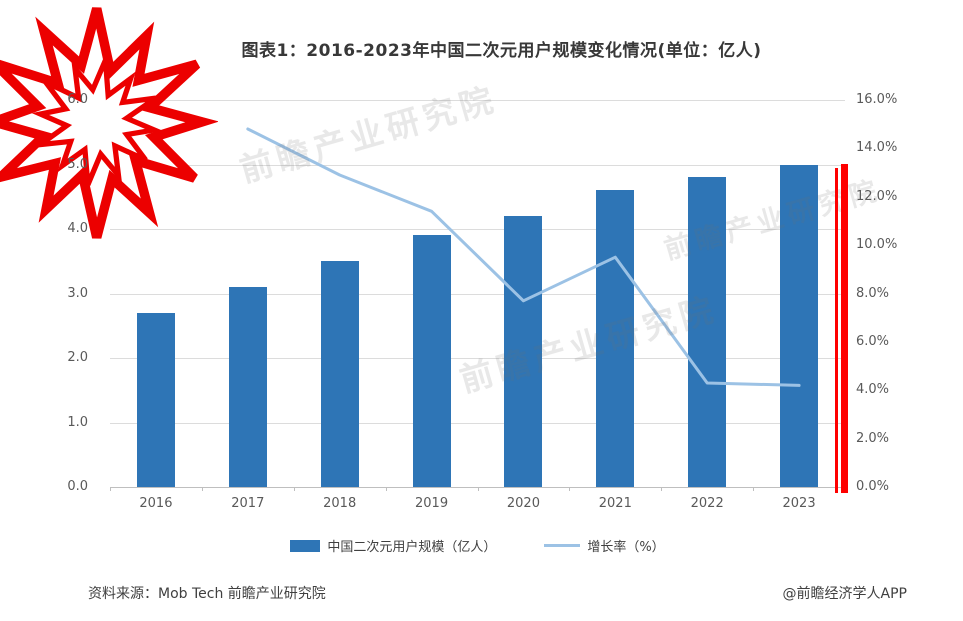 The width and height of the screenshot is (963, 621). Describe the element at coordinates (873, 293) in the screenshot. I see `right-axis-tick-label: 8.0%` at that location.